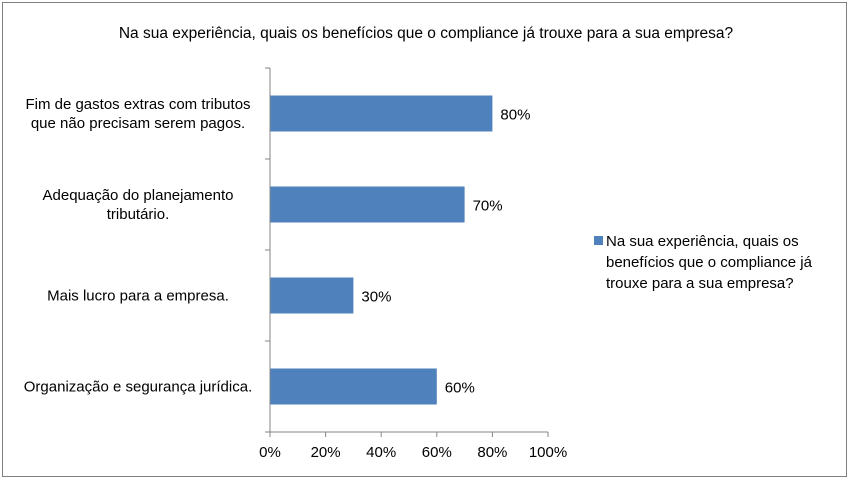  Describe the element at coordinates (437, 452) in the screenshot. I see `x-tick-label: 60%` at that location.